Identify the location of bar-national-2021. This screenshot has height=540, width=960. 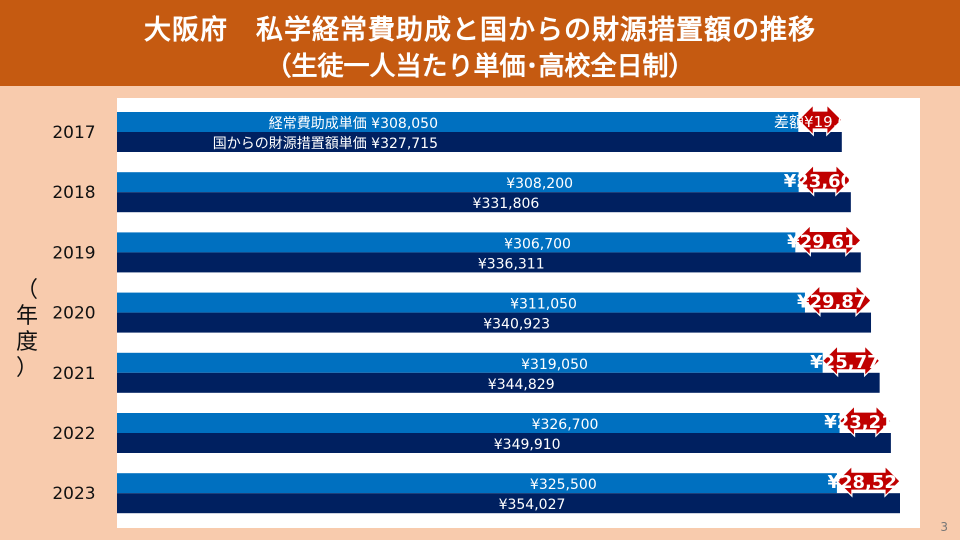
(498, 382).